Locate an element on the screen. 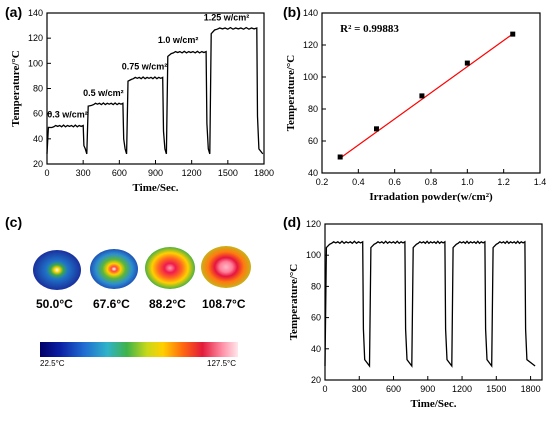  thermal-temp-2: 67.6°C is located at coordinates (111, 304).